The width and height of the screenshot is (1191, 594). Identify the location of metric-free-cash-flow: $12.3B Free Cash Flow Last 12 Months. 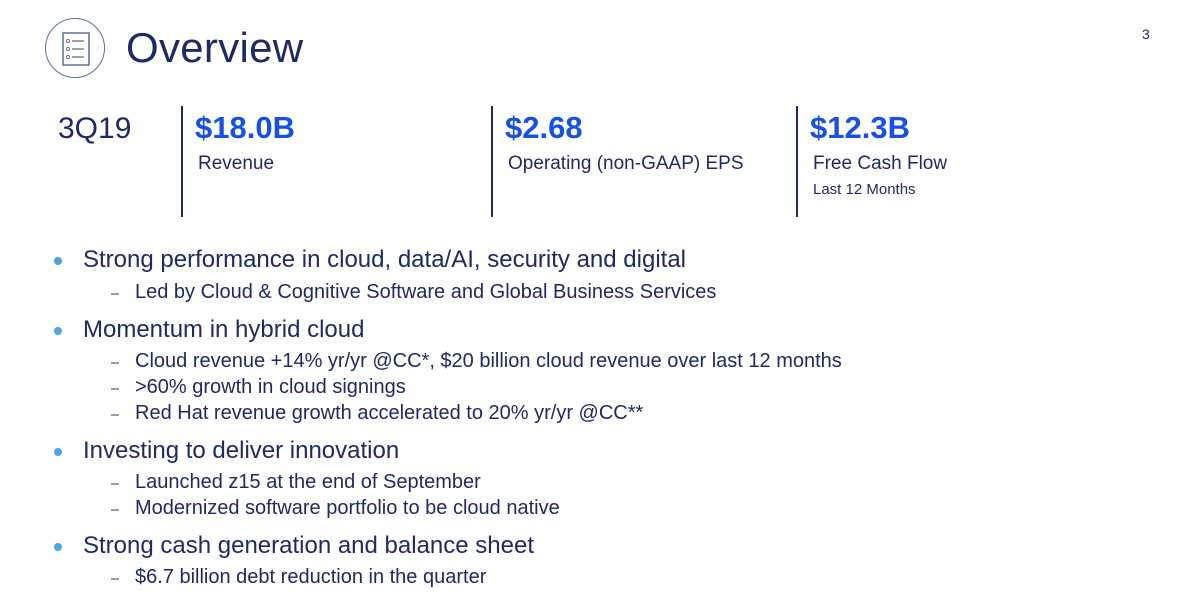
(946, 161).